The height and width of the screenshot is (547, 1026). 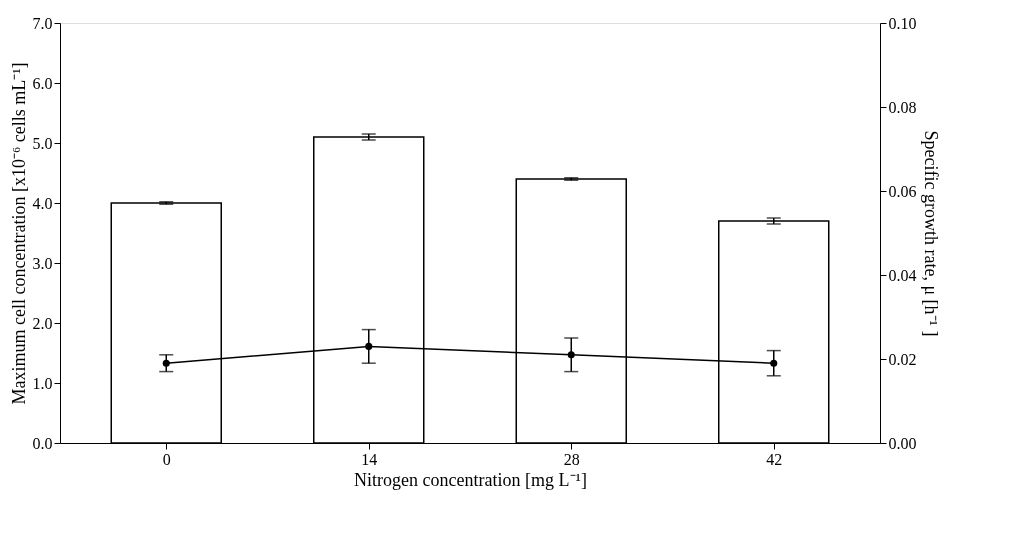 I want to click on x-tick-label: 14, so click(x=369, y=459).